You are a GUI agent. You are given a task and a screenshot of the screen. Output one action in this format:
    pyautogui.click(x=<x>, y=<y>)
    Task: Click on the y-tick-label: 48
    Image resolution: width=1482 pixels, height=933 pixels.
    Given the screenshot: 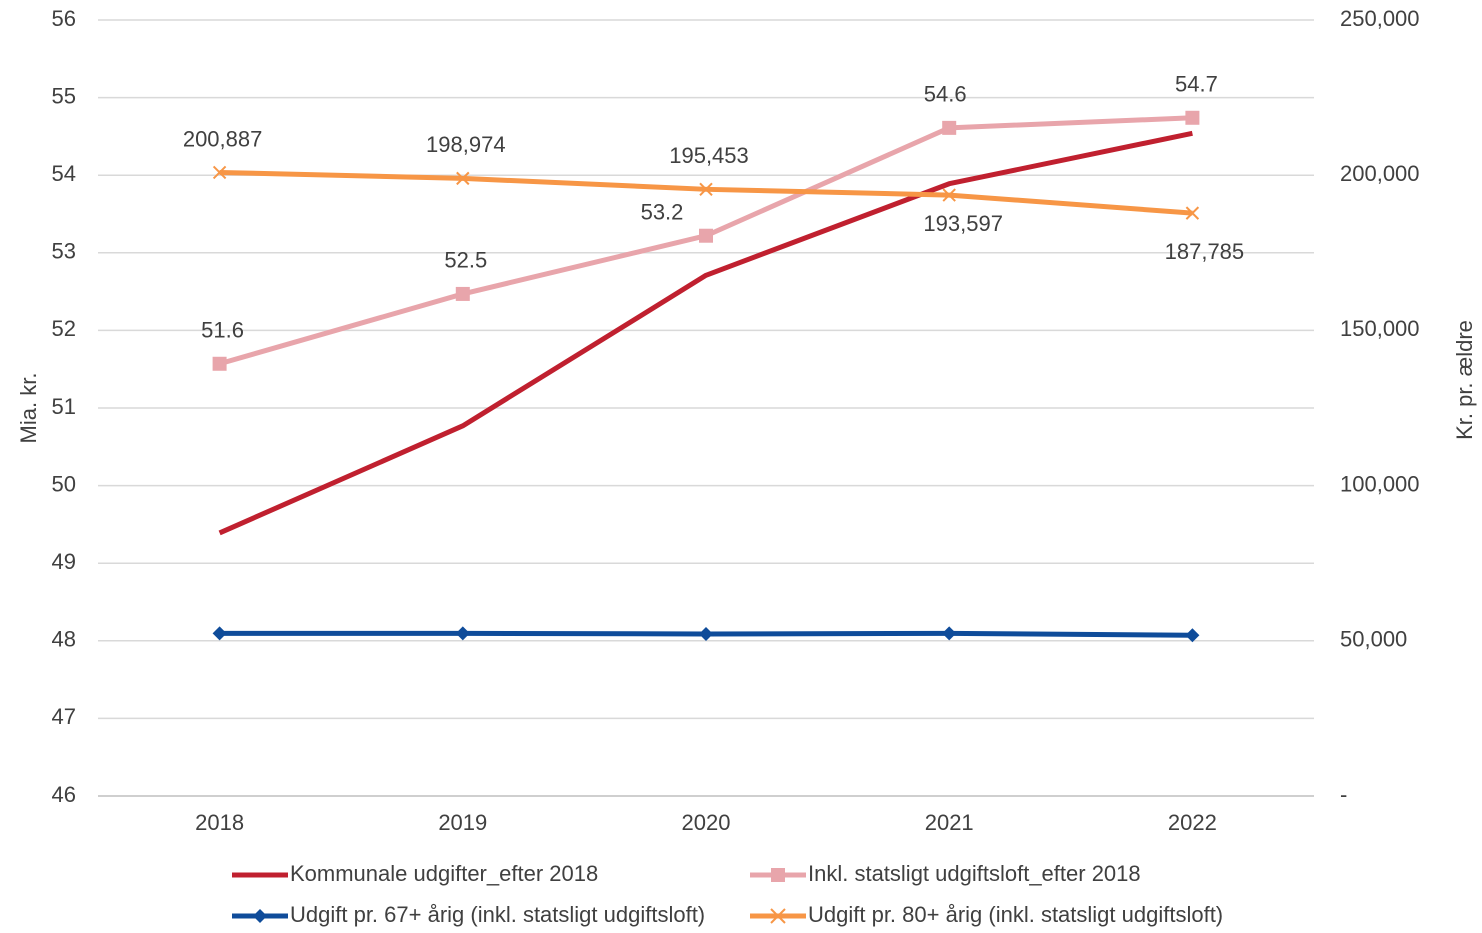 What is the action you would take?
    pyautogui.click(x=64, y=639)
    